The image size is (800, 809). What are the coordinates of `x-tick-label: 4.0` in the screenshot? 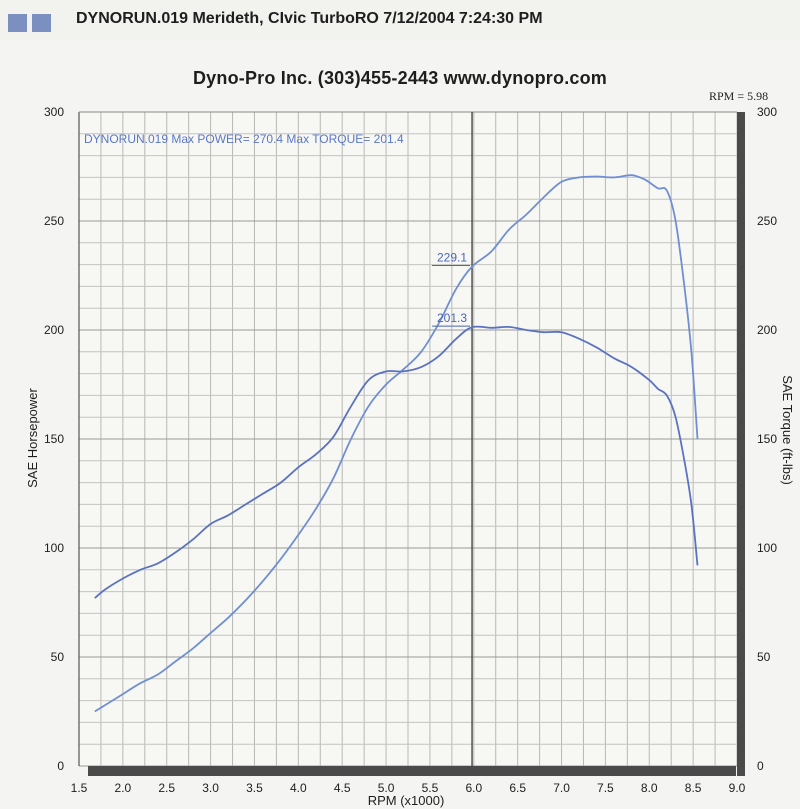 It's located at (298, 788).